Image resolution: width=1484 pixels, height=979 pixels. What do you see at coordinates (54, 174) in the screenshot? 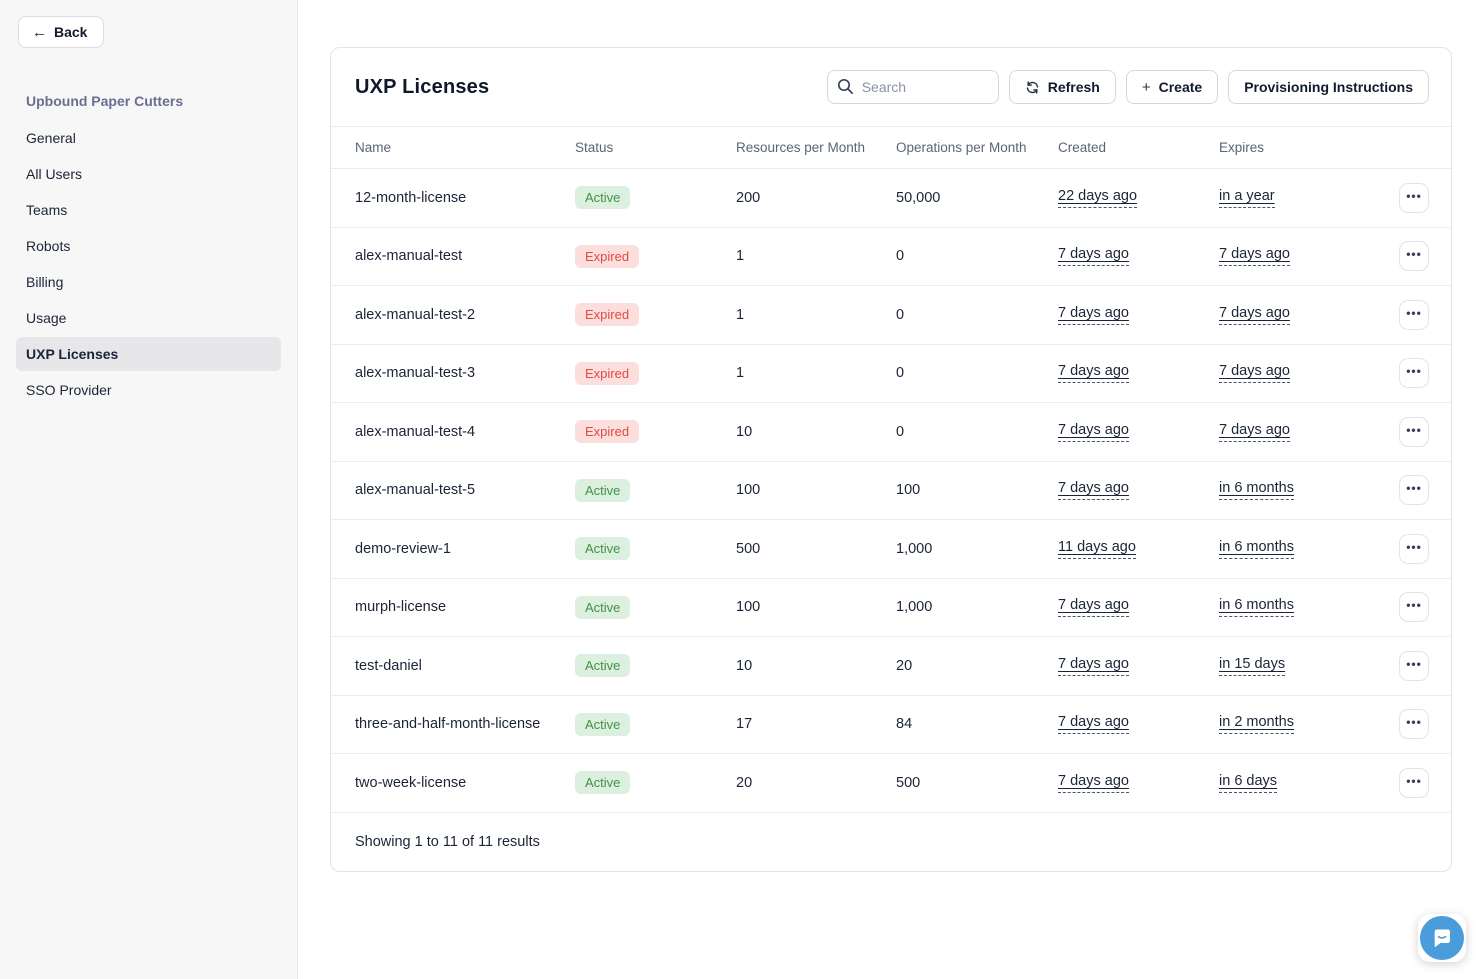
I see `sidebar-item-all-users: All Users` at bounding box center [54, 174].